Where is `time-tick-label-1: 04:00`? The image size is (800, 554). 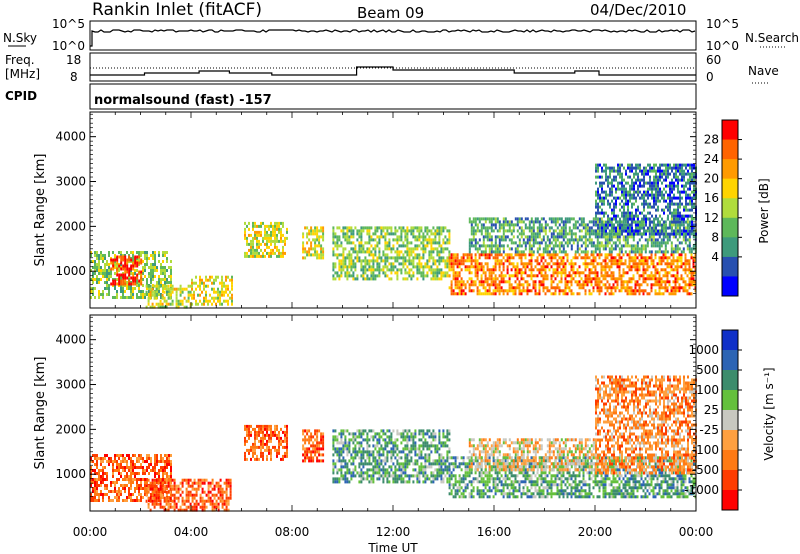
time-tick-label-1: 04:00 is located at coordinates (191, 532).